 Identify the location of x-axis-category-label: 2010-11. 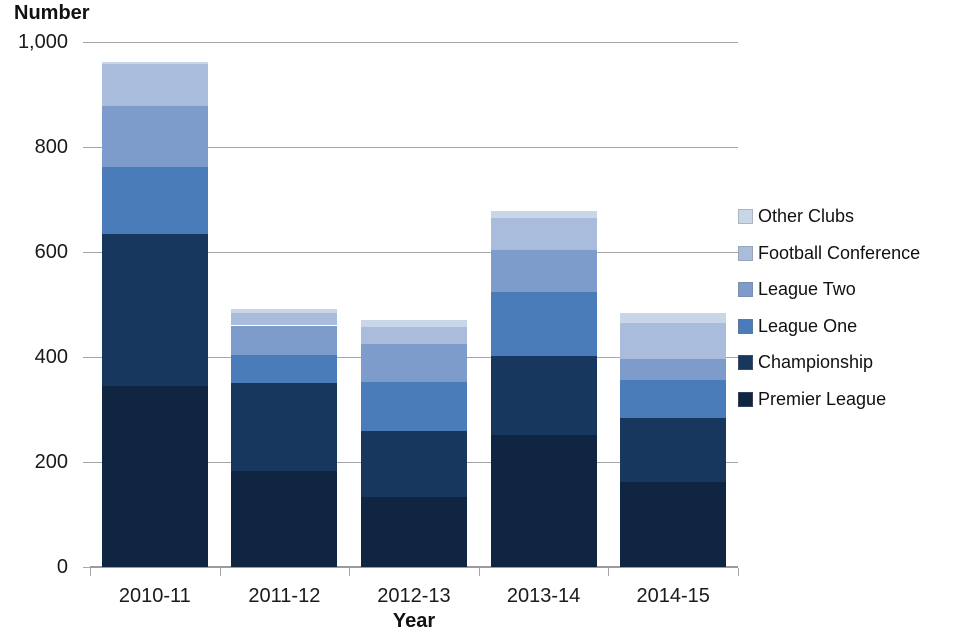
(154, 596).